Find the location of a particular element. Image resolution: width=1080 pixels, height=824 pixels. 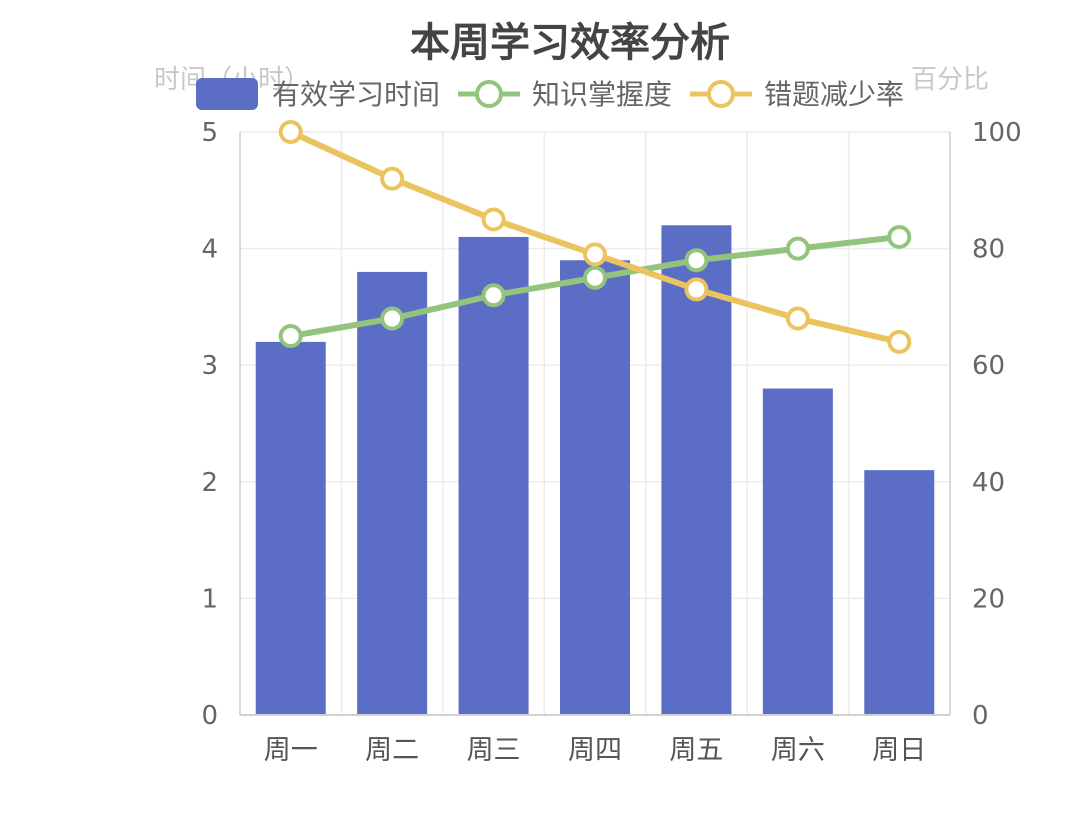

y-right-tick-label: 40 is located at coordinates (988, 483).